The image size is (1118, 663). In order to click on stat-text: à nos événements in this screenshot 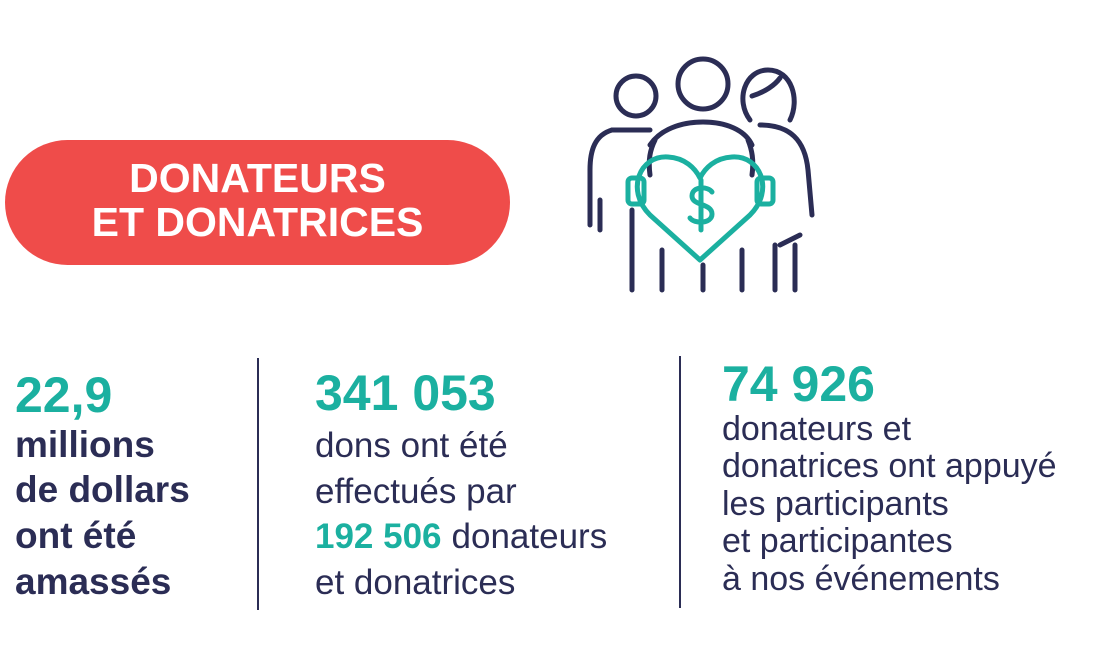, I will do `click(861, 579)`.